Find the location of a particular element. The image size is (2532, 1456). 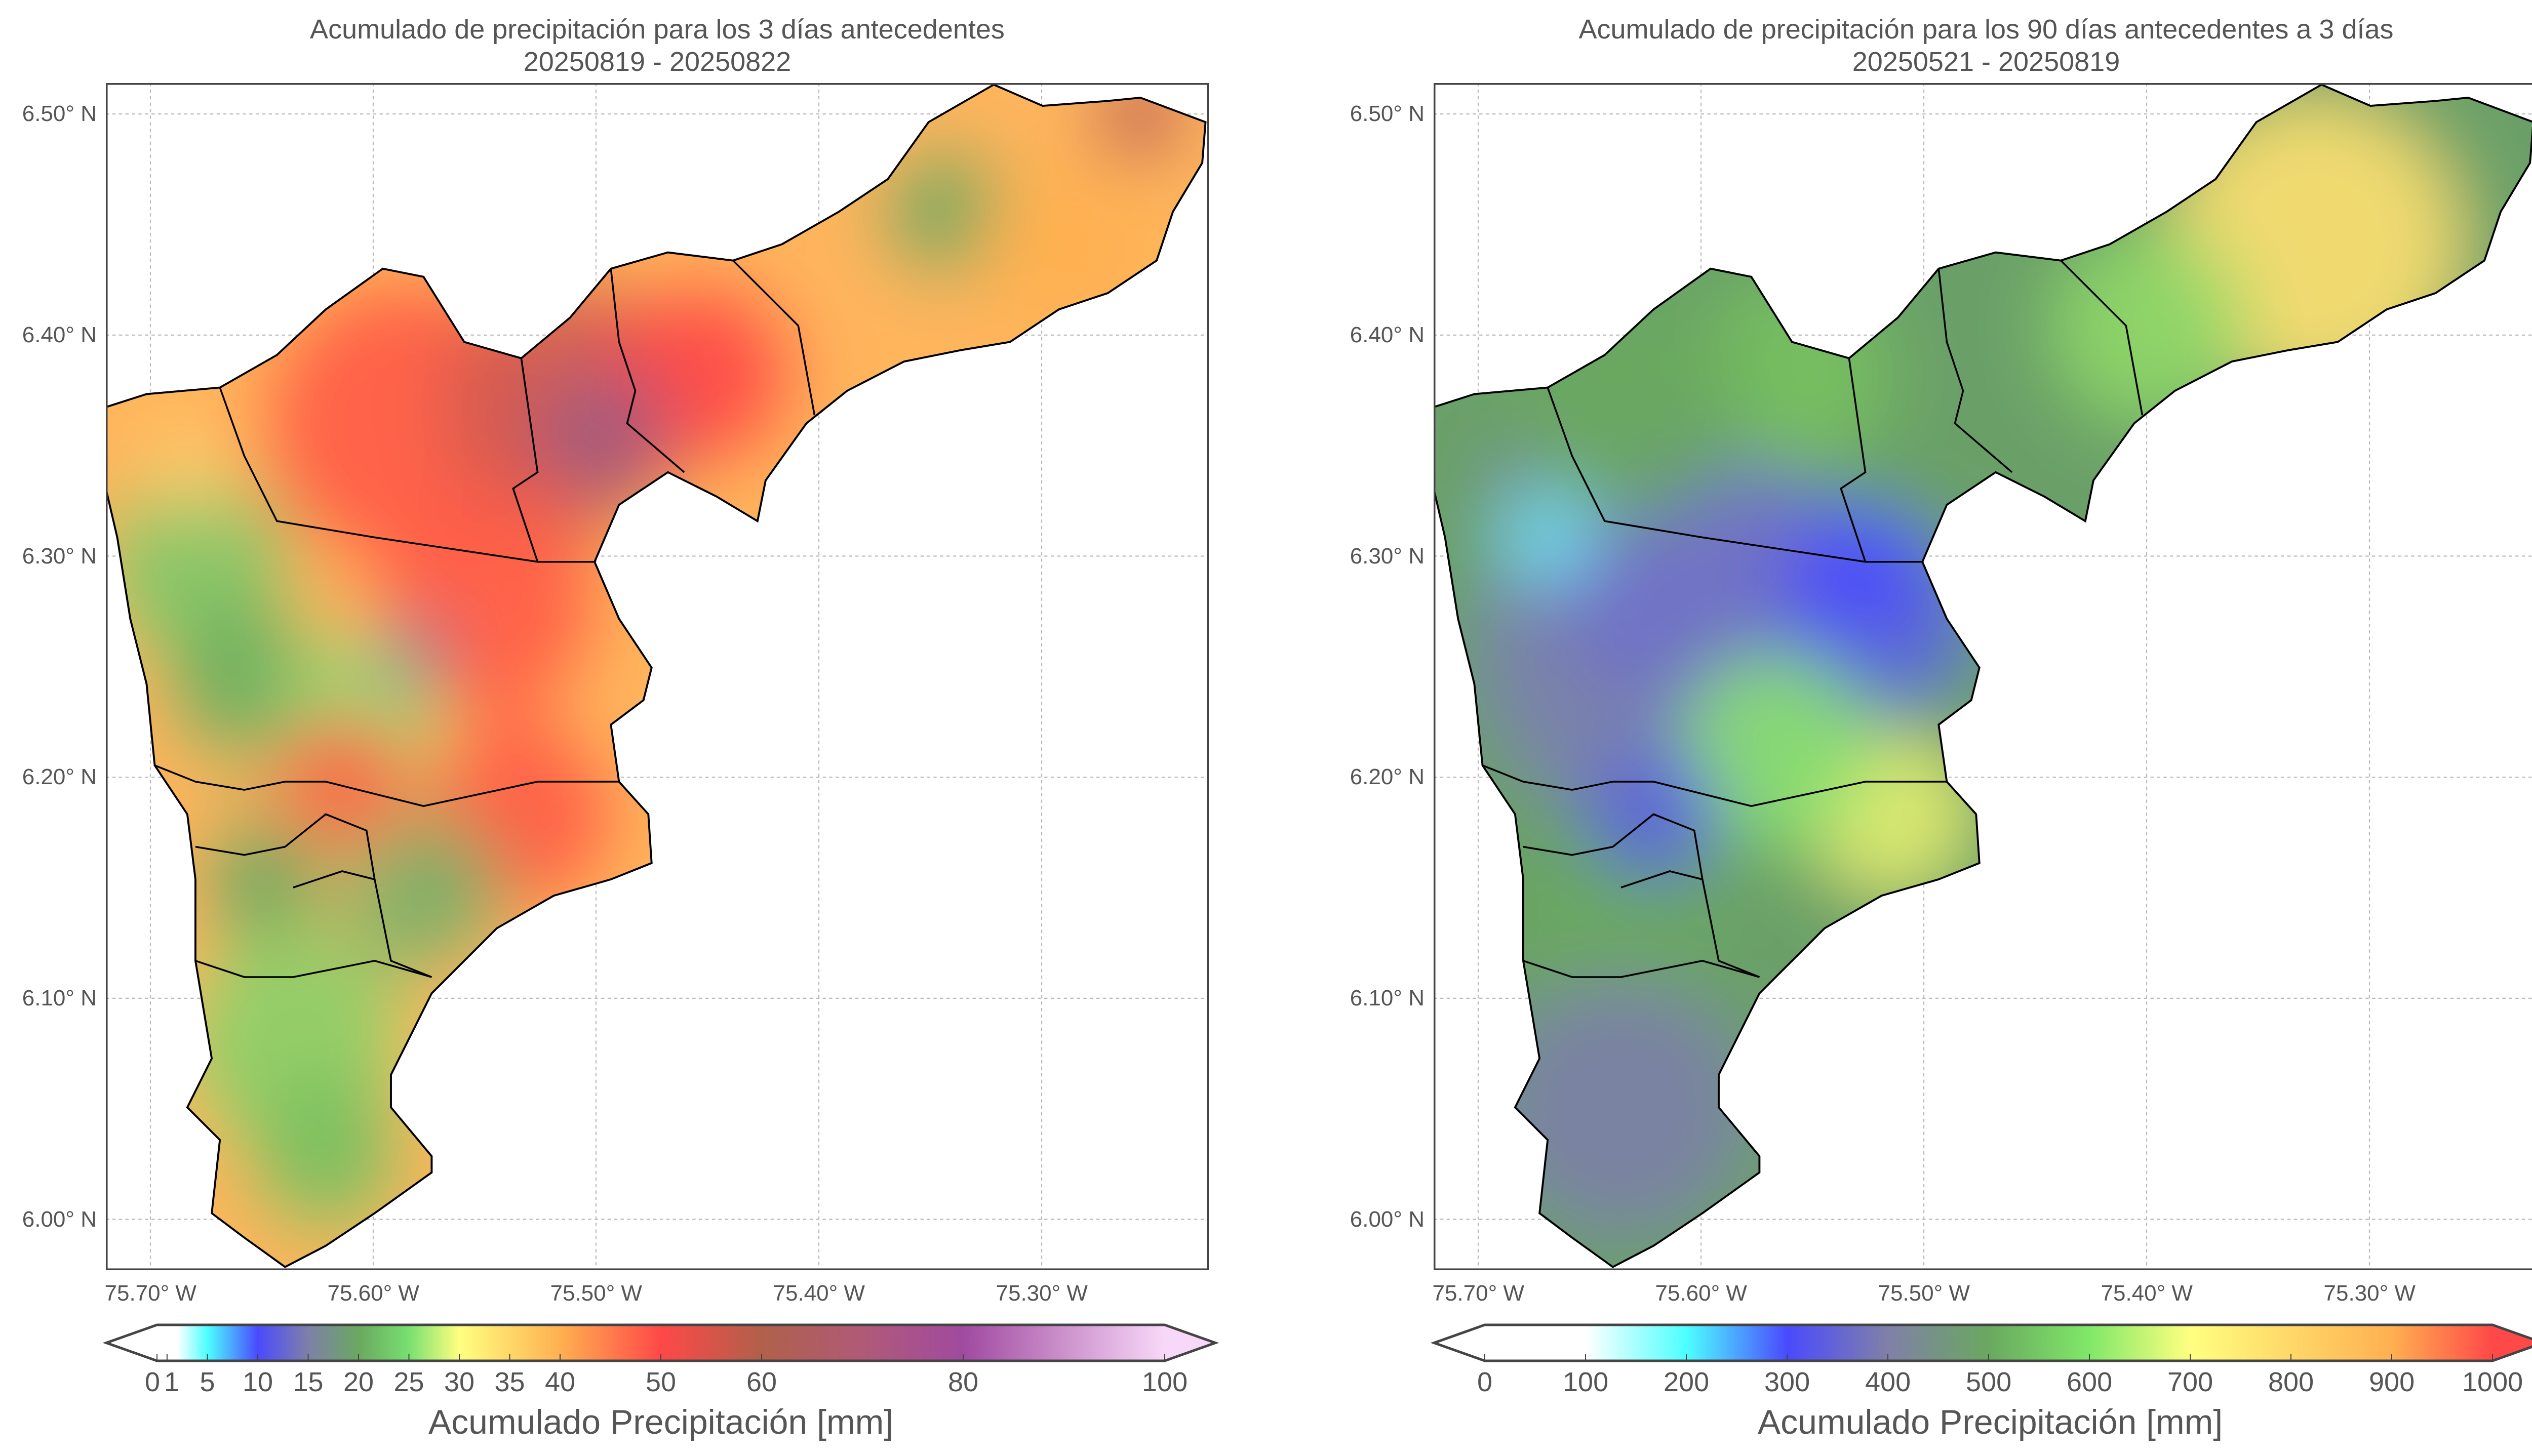

colorbar-tick-label: 30 is located at coordinates (459, 1382).